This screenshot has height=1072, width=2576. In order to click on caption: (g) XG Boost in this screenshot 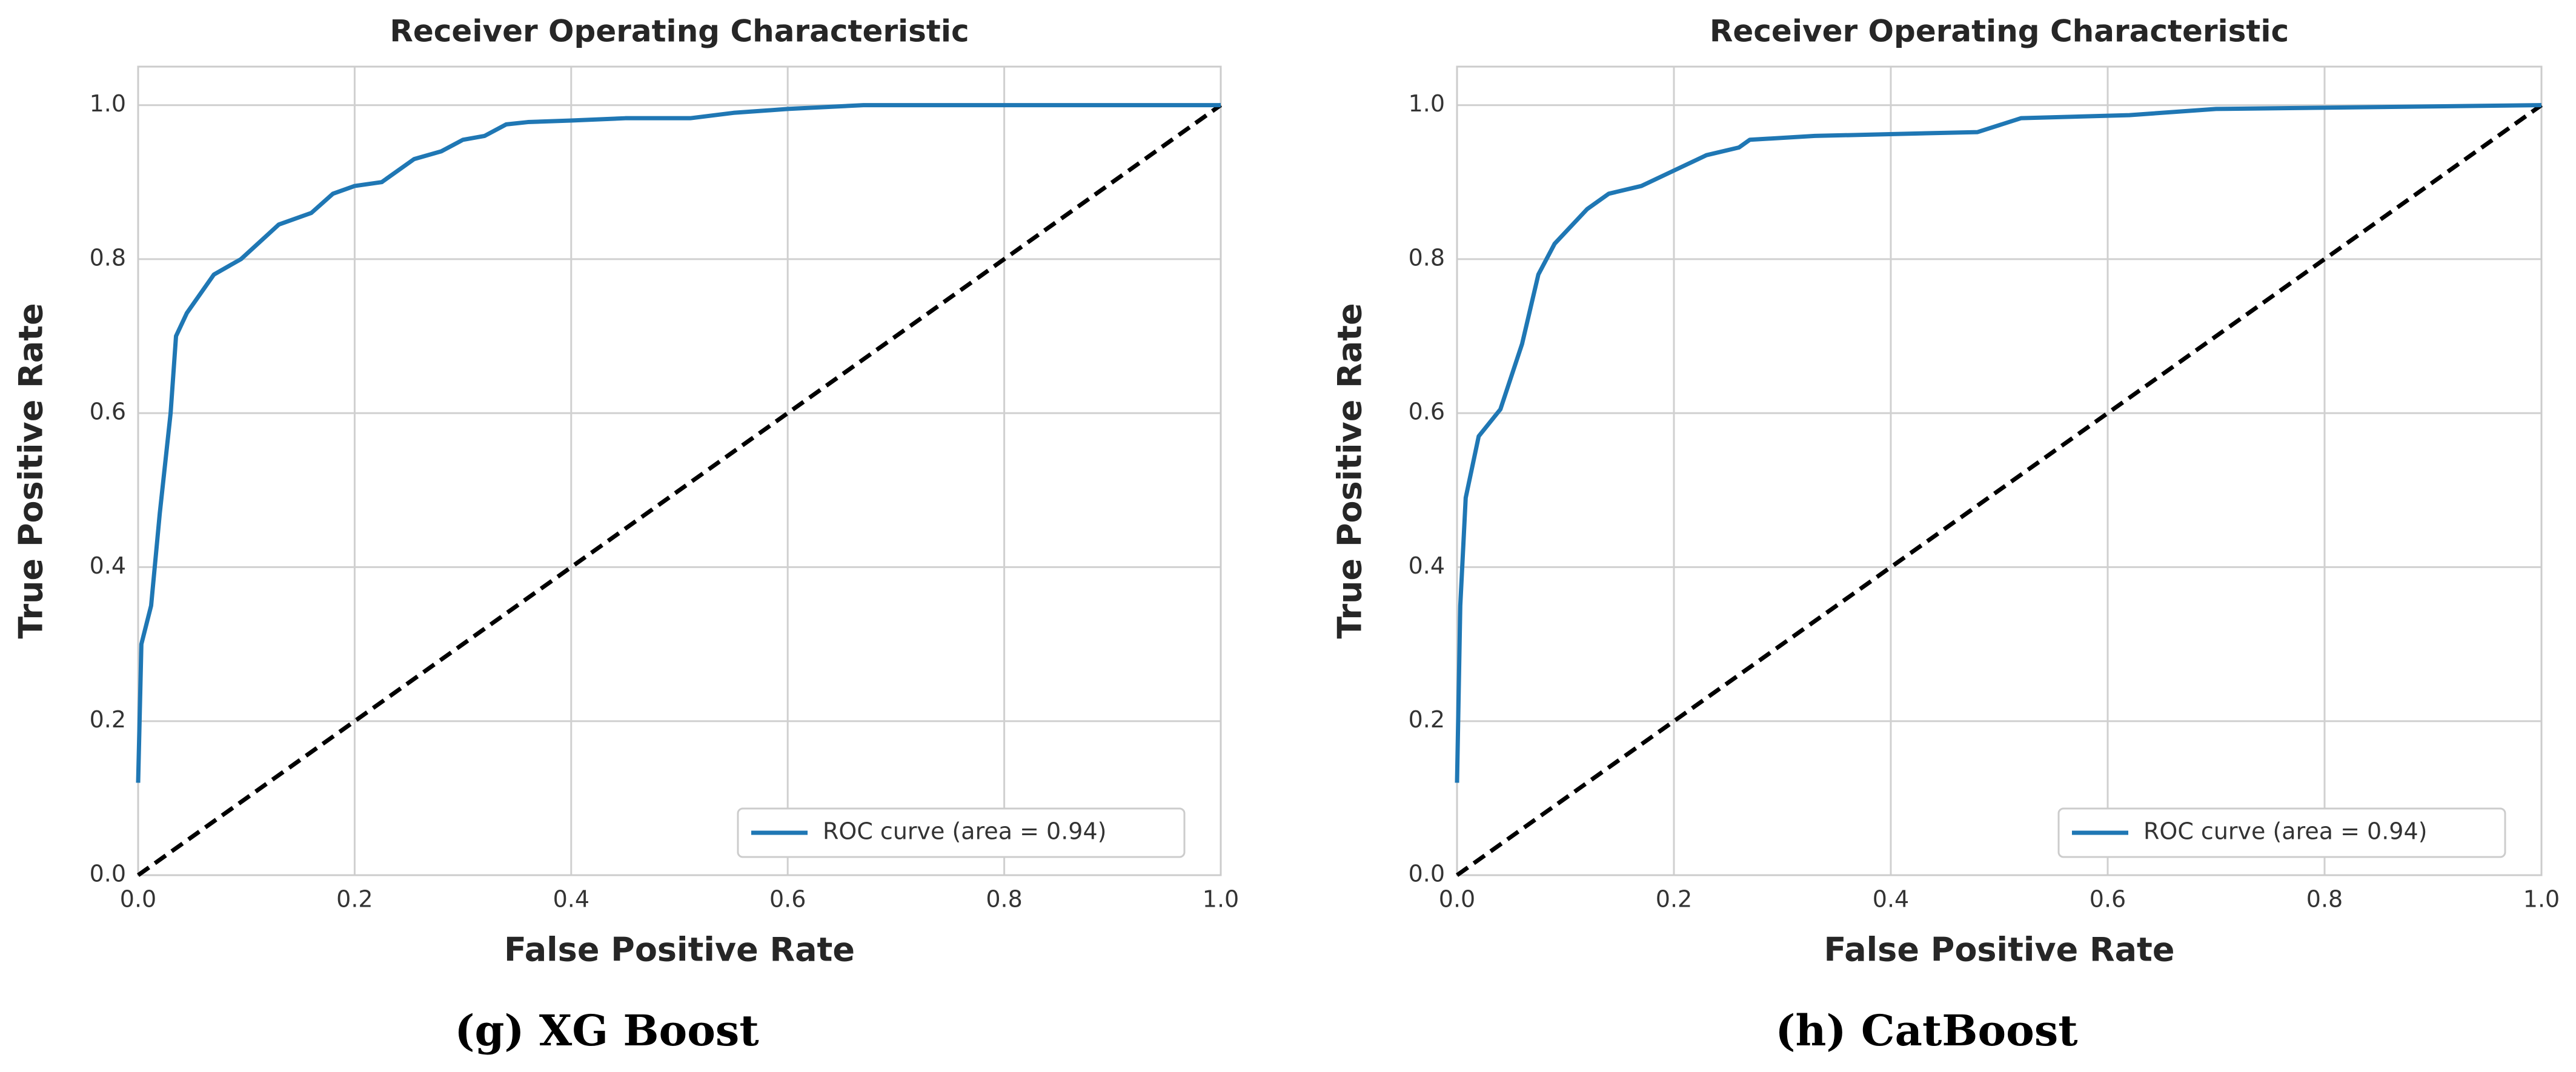, I will do `click(606, 1030)`.